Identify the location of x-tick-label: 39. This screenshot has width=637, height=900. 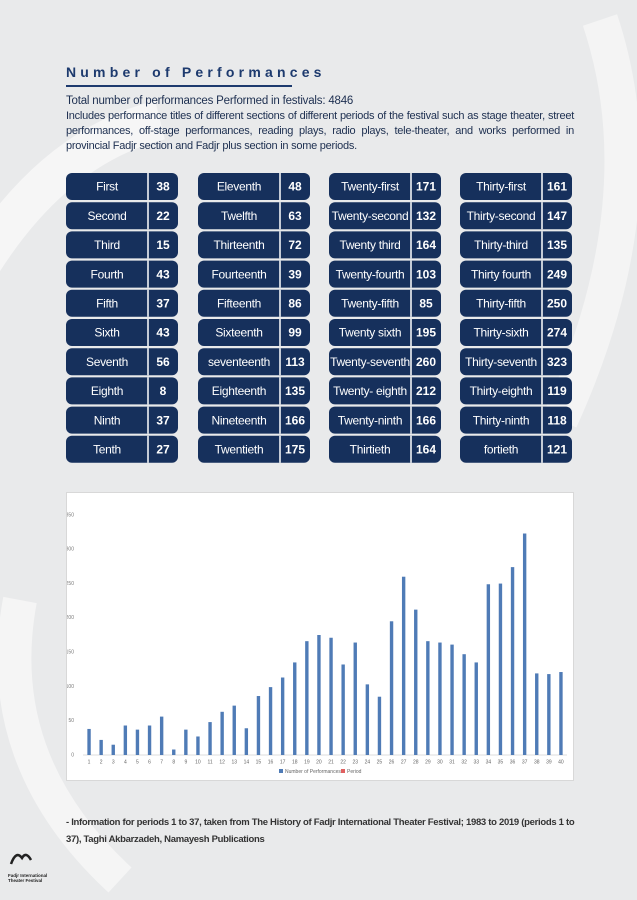
(549, 762).